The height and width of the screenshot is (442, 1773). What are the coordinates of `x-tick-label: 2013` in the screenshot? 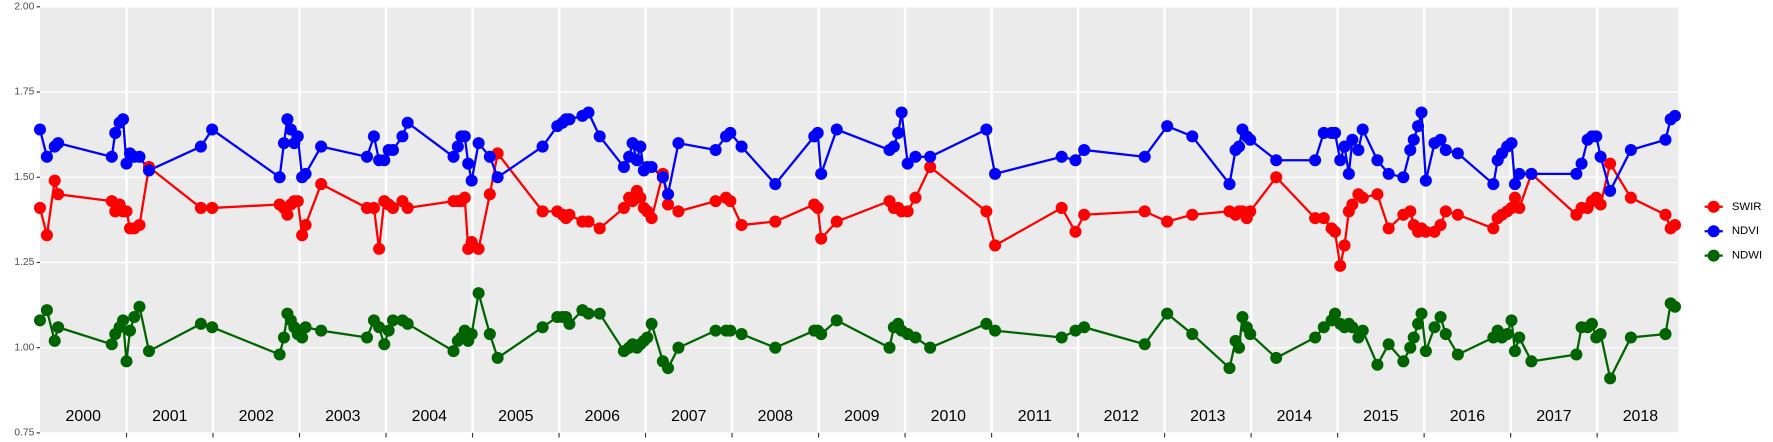 It's located at (1208, 416).